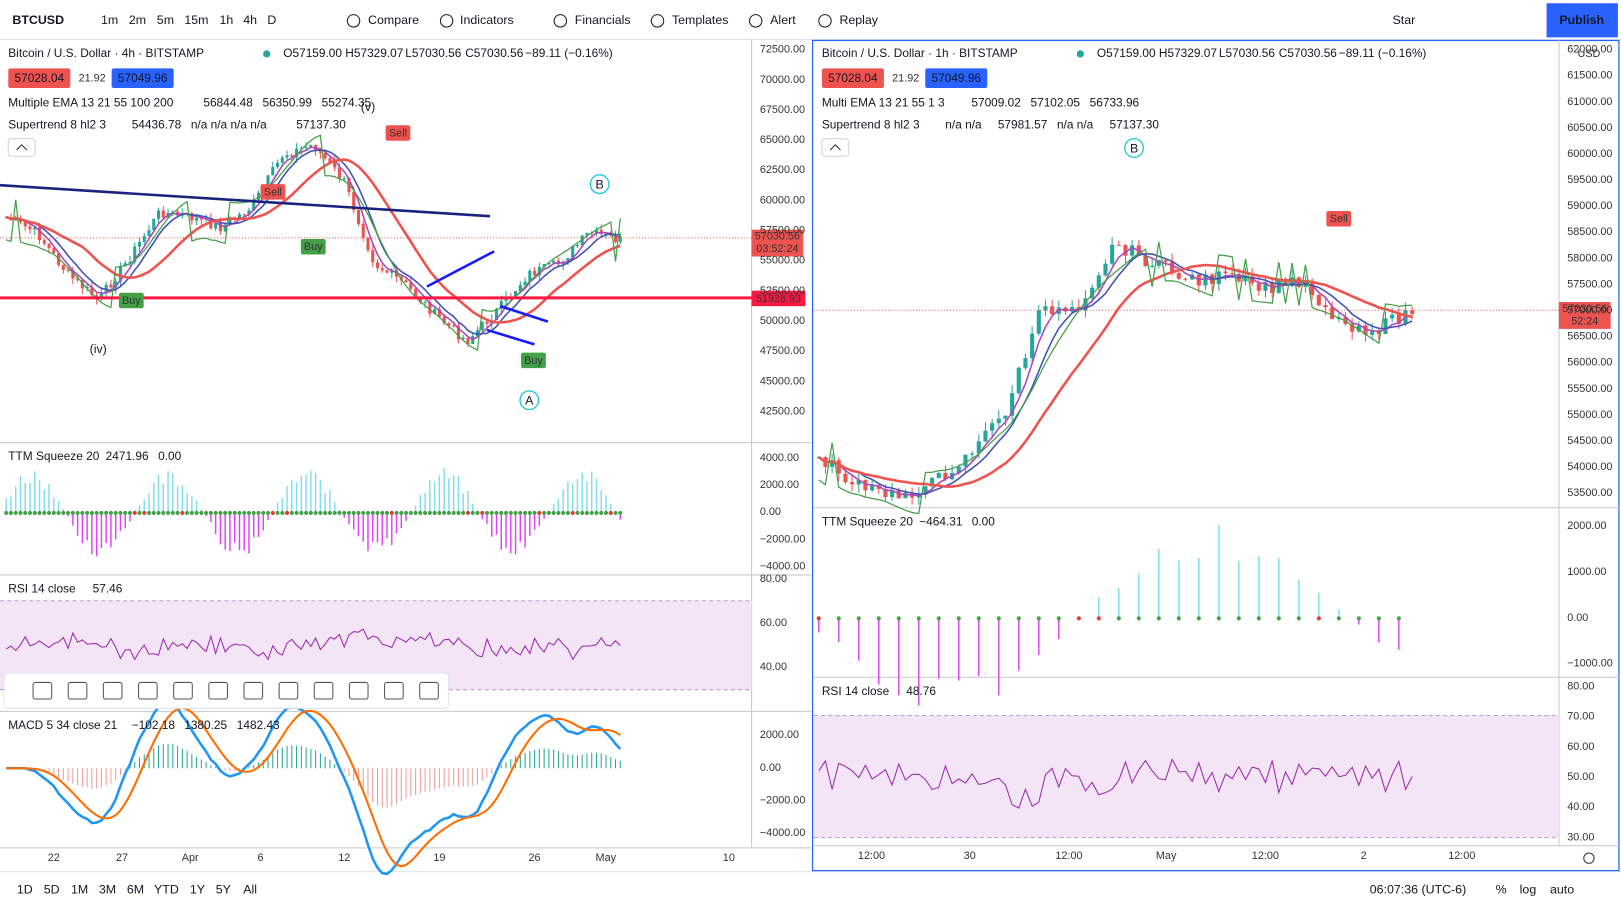 Image resolution: width=1621 pixels, height=909 pixels. Describe the element at coordinates (393, 20) in the screenshot. I see `toolbar-button: Compare` at that location.